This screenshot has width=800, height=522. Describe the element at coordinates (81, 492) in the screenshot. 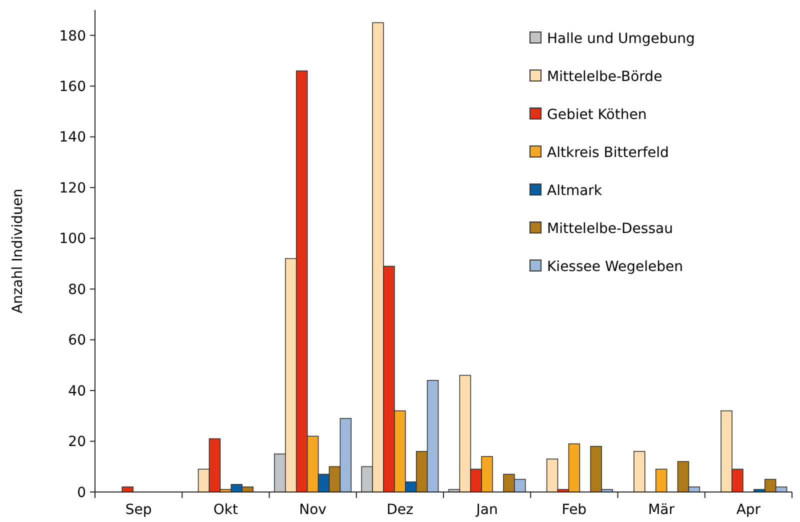

I see `y-tick-label: 0` at that location.